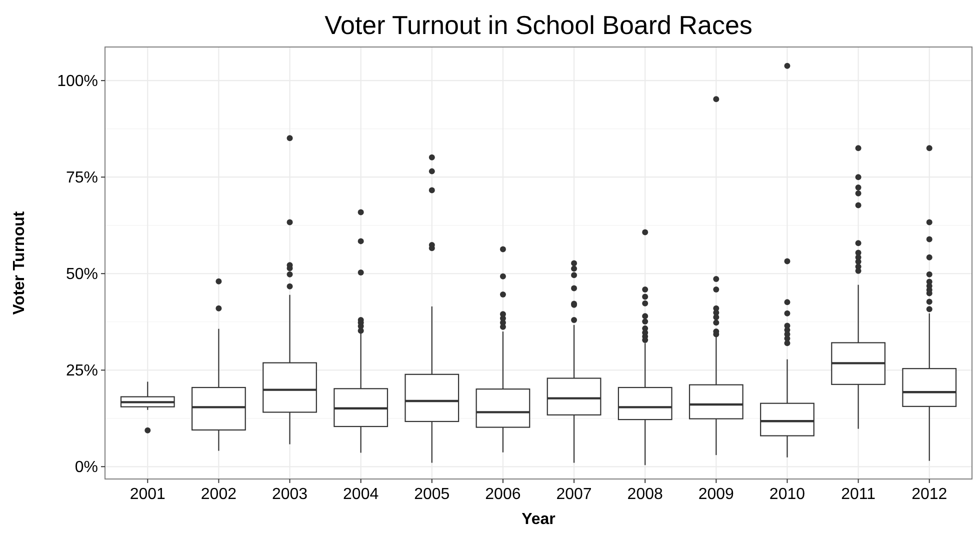 The width and height of the screenshot is (974, 538). Describe the element at coordinates (86, 467) in the screenshot. I see `y-tick-label: 0%` at that location.